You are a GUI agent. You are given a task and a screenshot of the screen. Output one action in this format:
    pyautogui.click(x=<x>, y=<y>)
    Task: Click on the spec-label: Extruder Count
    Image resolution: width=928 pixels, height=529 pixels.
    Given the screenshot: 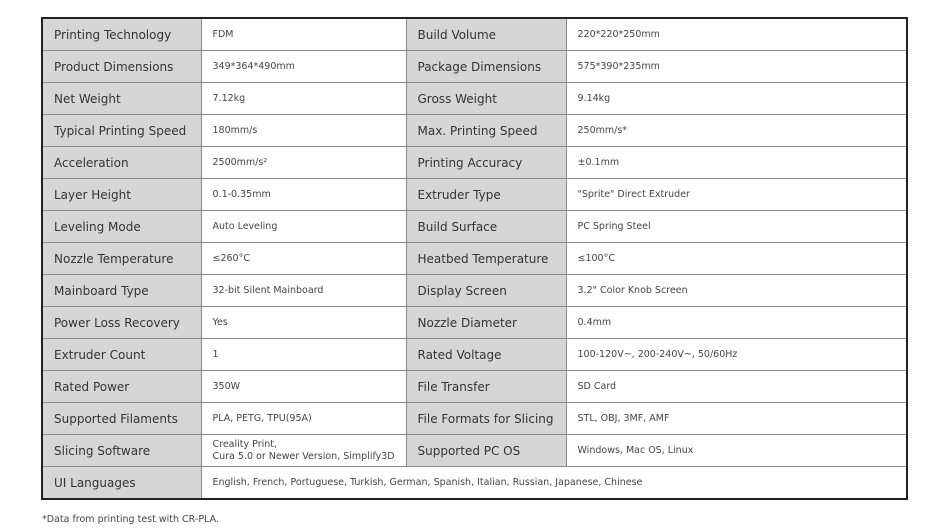 What is the action you would take?
    pyautogui.click(x=121, y=354)
    